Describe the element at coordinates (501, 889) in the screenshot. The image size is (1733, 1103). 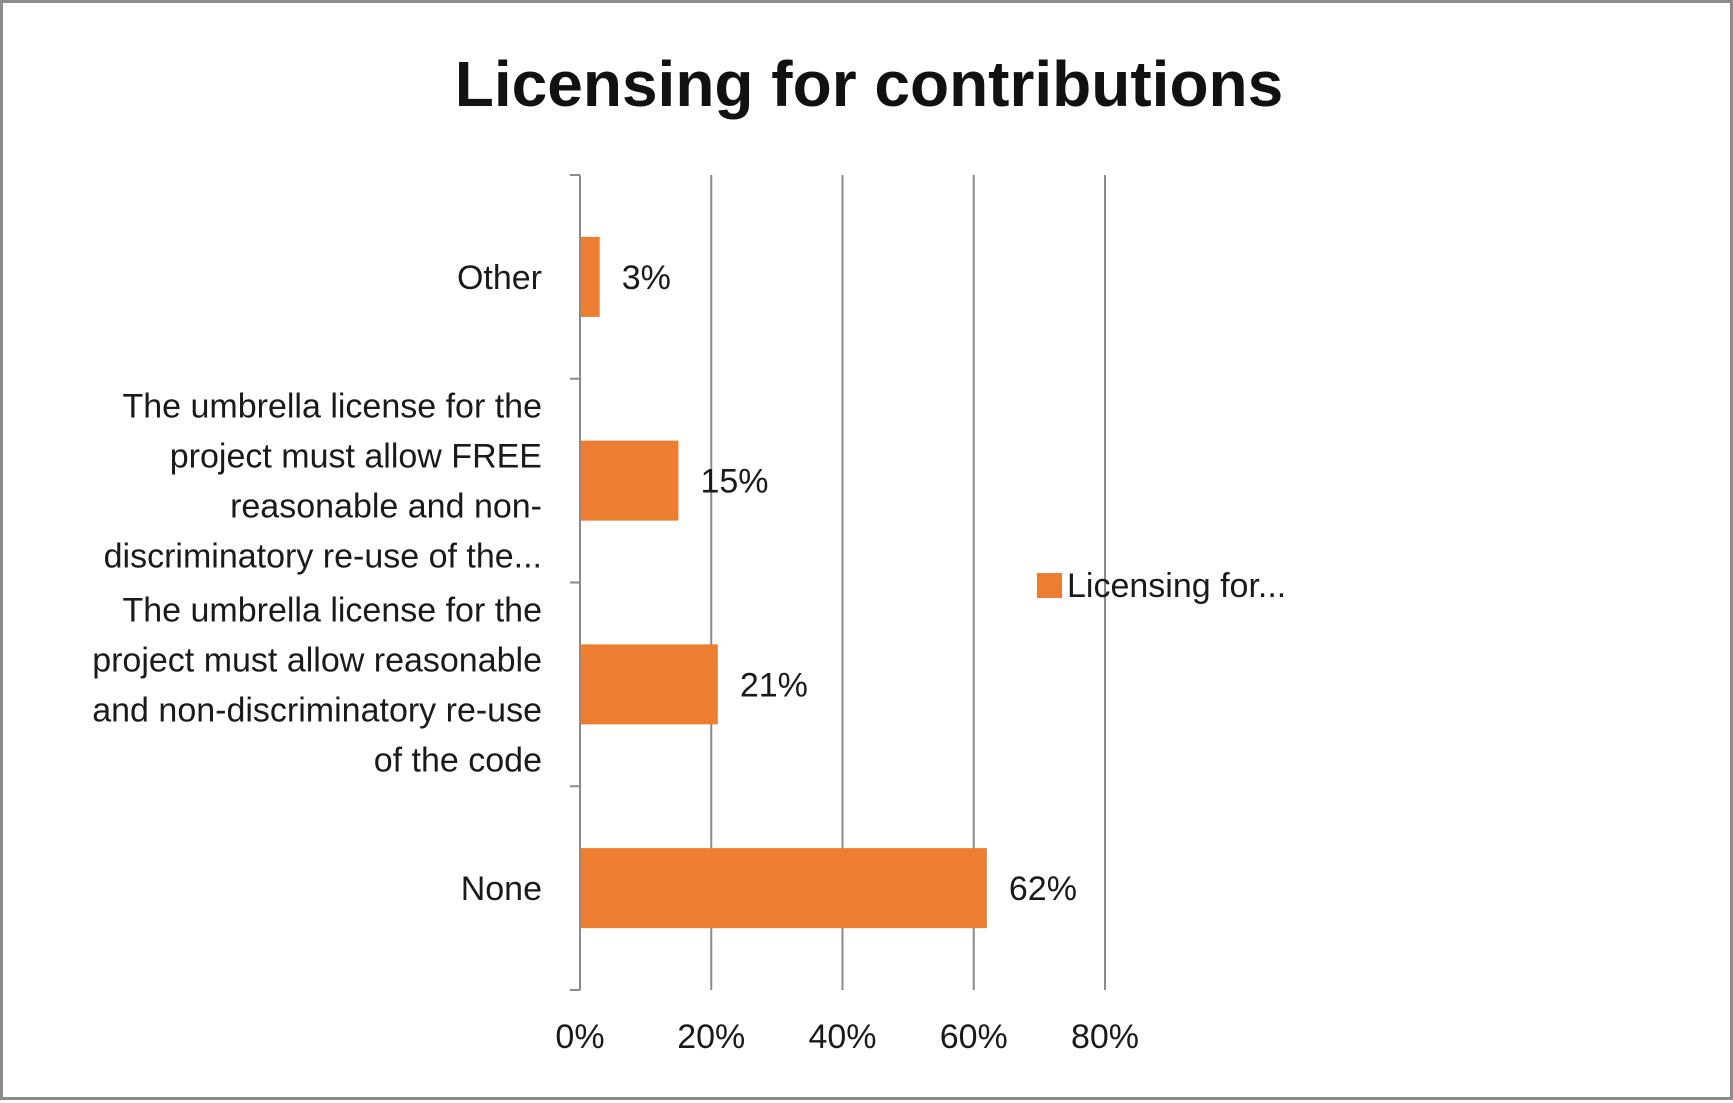
I see `category-label: None` at that location.